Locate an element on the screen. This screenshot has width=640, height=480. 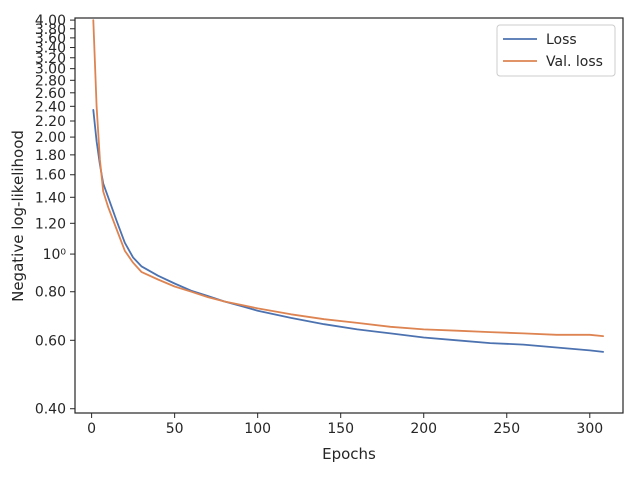
y-axis-label: Negative log-likelihood is located at coordinates (18, 216).